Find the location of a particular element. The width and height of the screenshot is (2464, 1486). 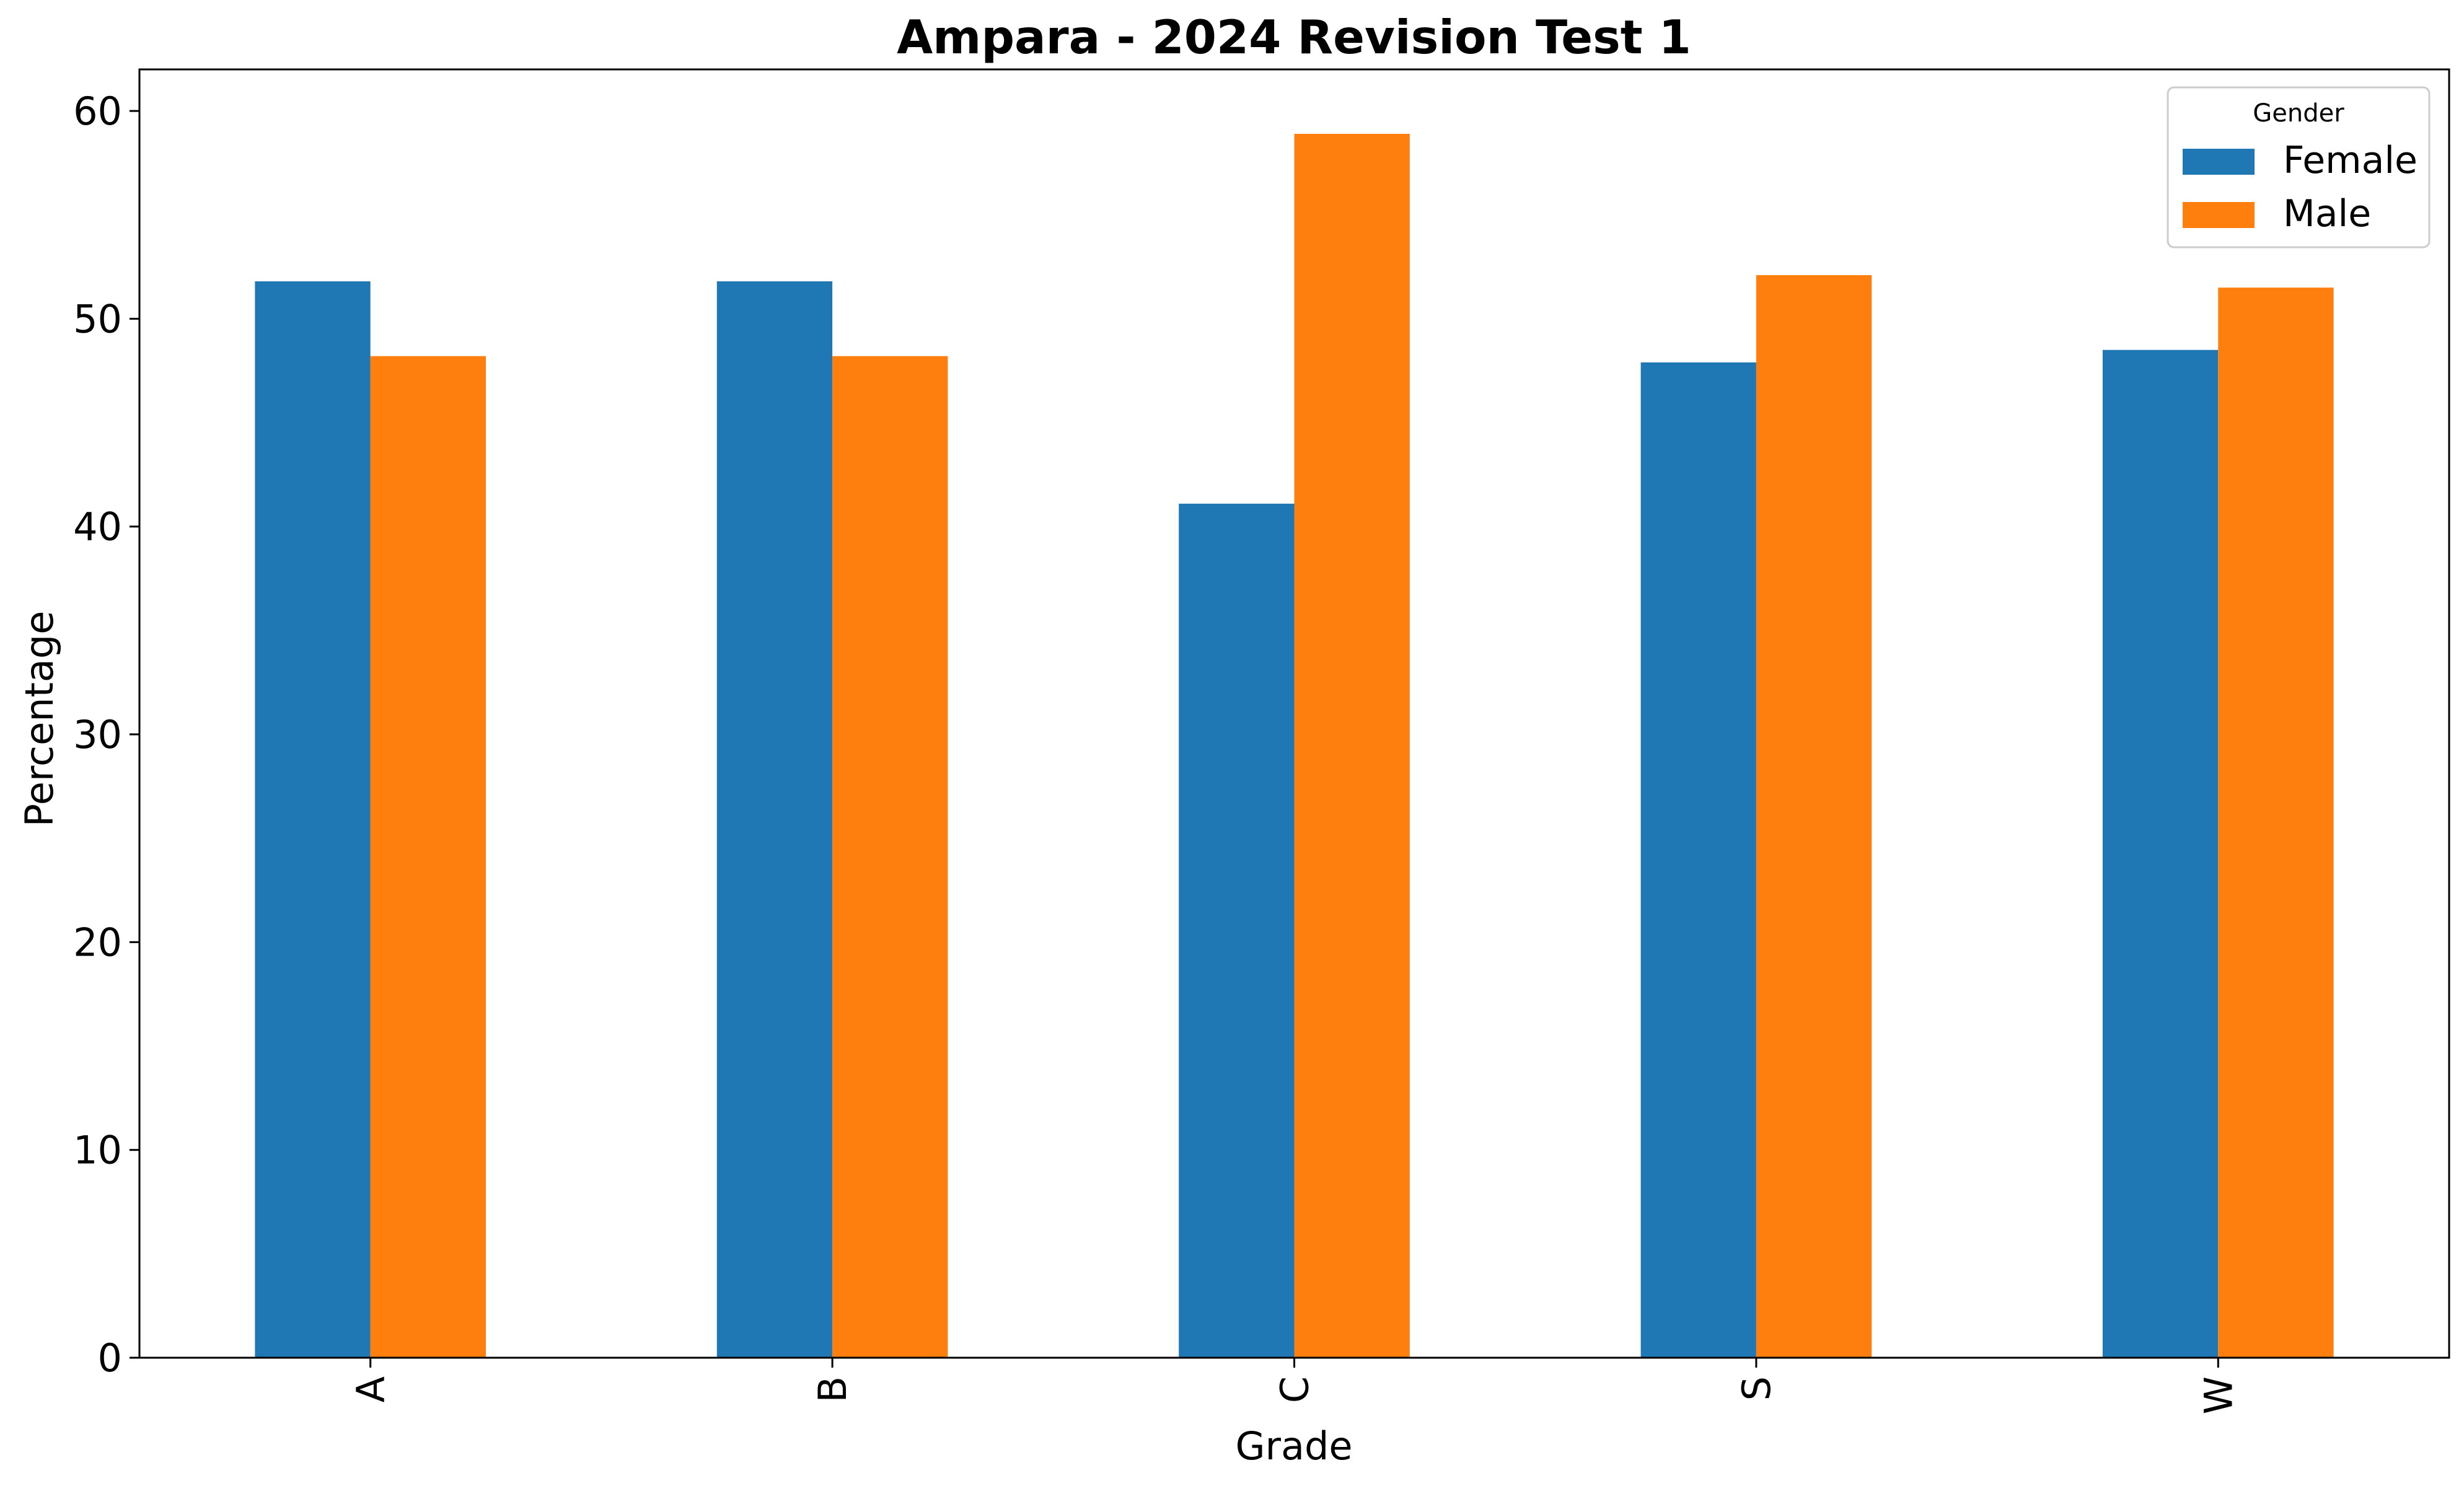

y-tick-label: 50 is located at coordinates (97, 318).